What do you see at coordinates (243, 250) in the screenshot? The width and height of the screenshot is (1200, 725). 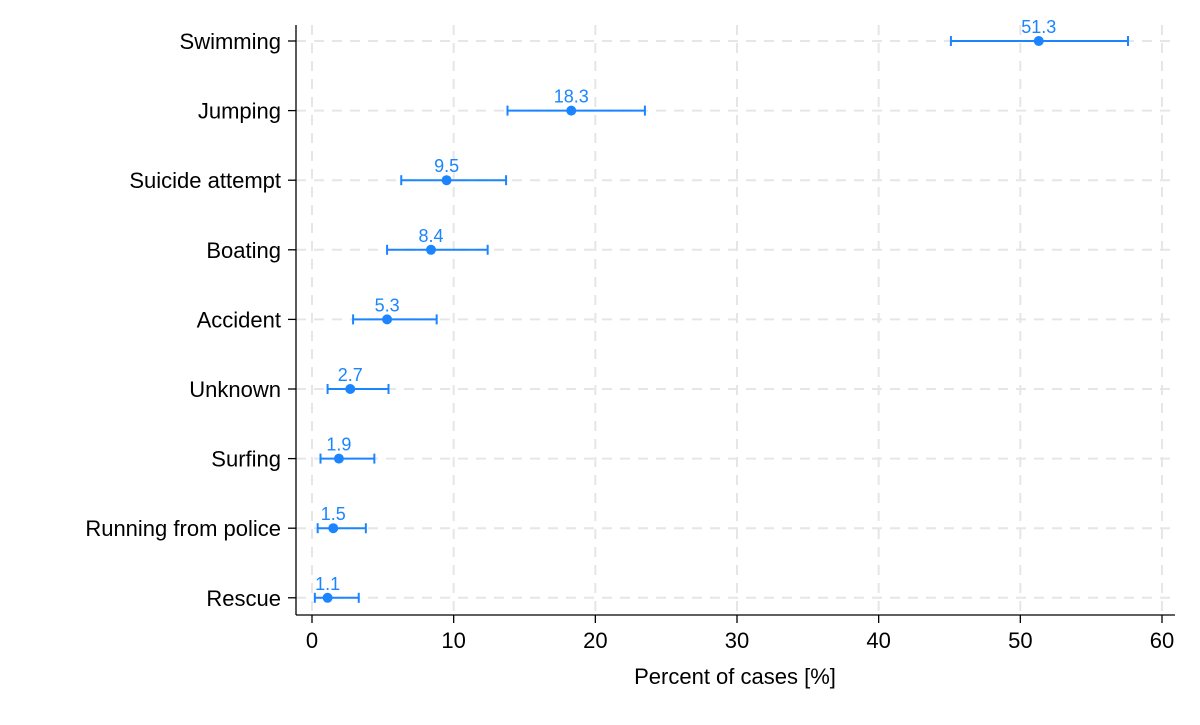 I see `y-tick-label: Boating` at bounding box center [243, 250].